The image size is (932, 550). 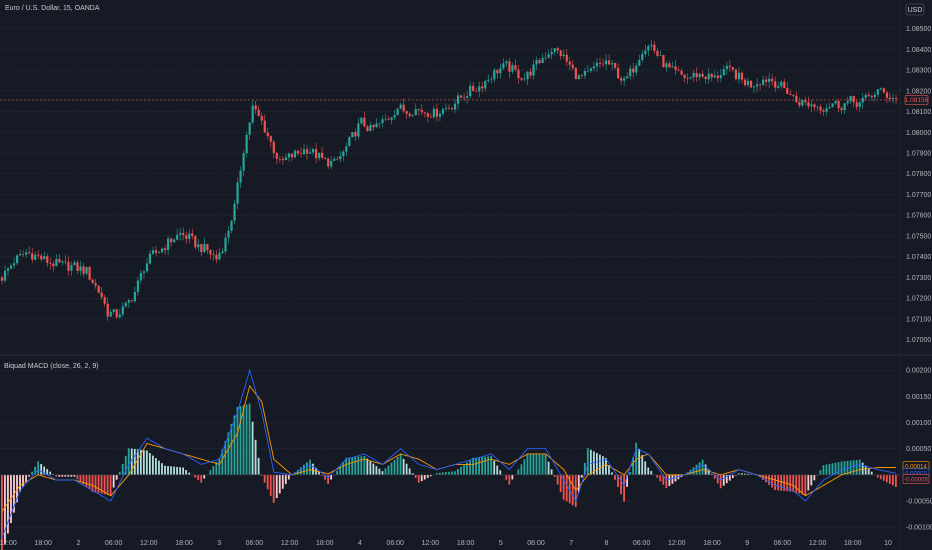 I want to click on indicator-value-tags: 0.000140.00003-0.00005, so click(x=916, y=472).